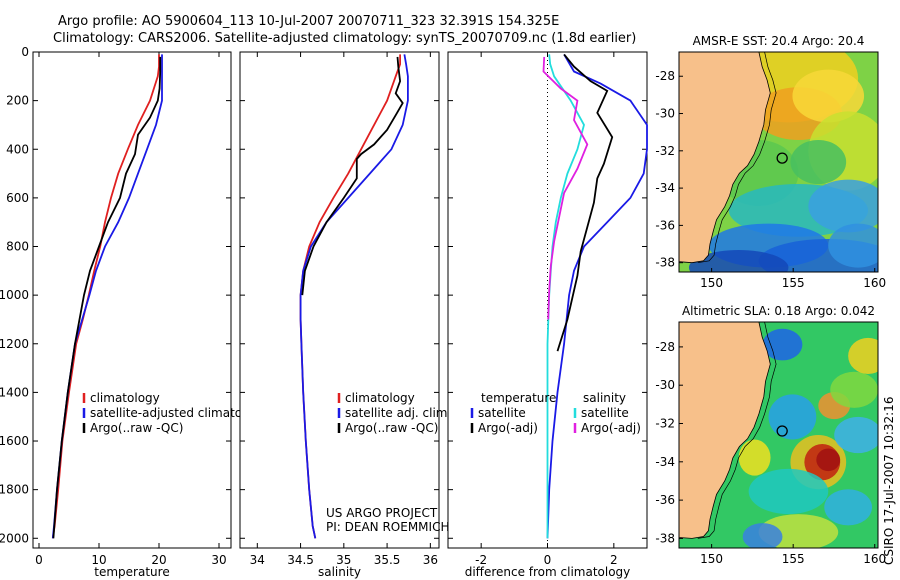 The width and height of the screenshot is (900, 580). What do you see at coordinates (125, 398) in the screenshot?
I see `temperature-legend-label: climatology` at bounding box center [125, 398].